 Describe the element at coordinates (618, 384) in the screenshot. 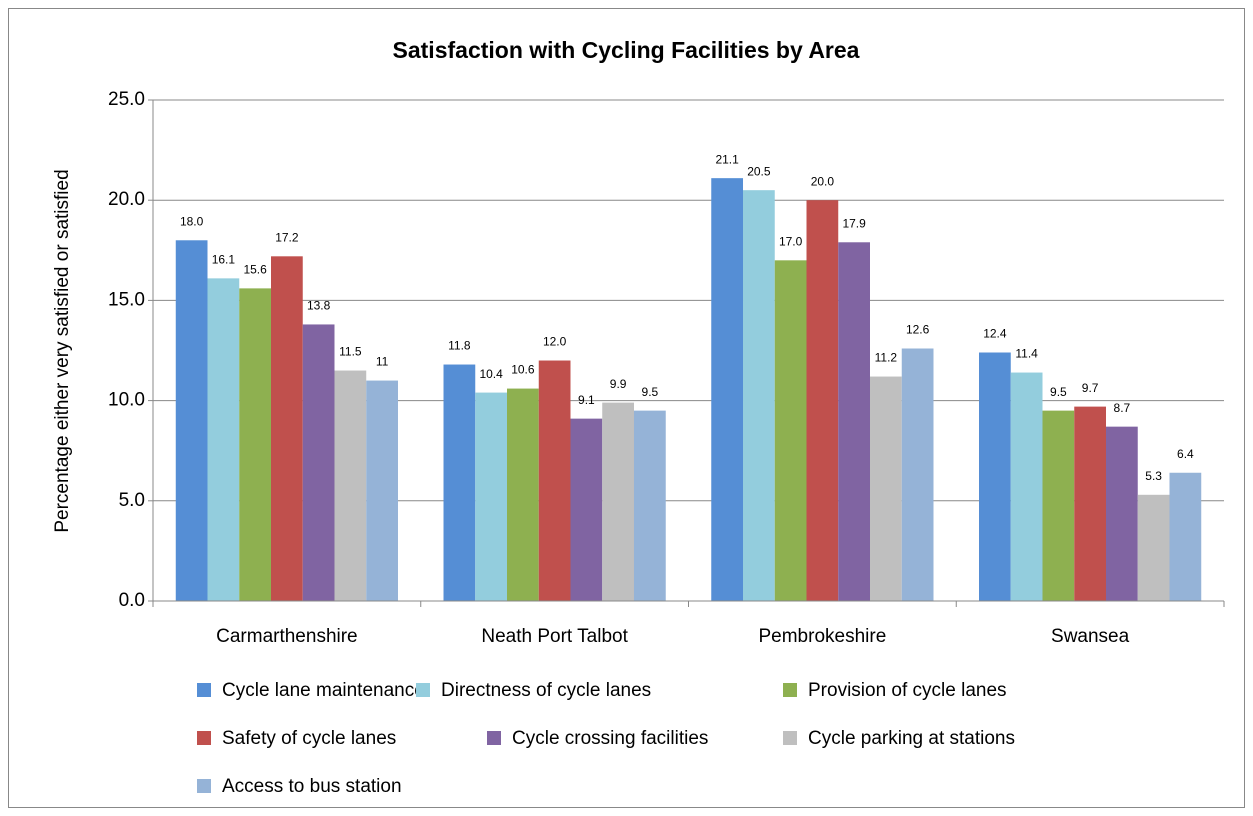

I see `value-label: 9.9` at that location.